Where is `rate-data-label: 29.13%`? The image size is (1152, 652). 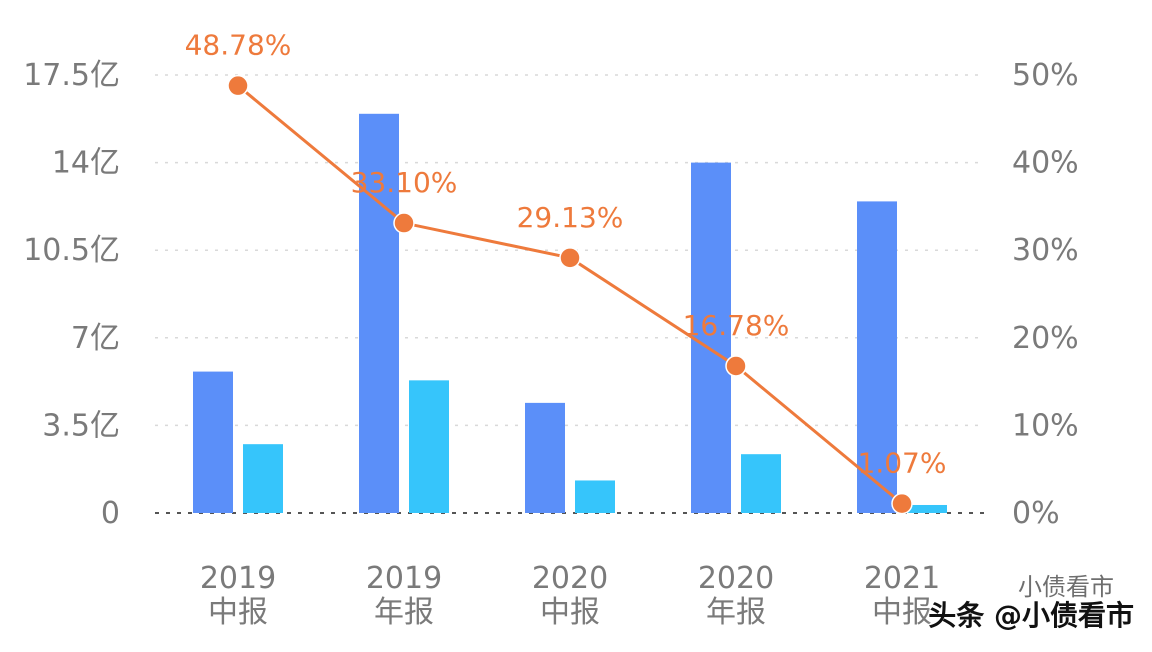
rate-data-label: 29.13% is located at coordinates (570, 217).